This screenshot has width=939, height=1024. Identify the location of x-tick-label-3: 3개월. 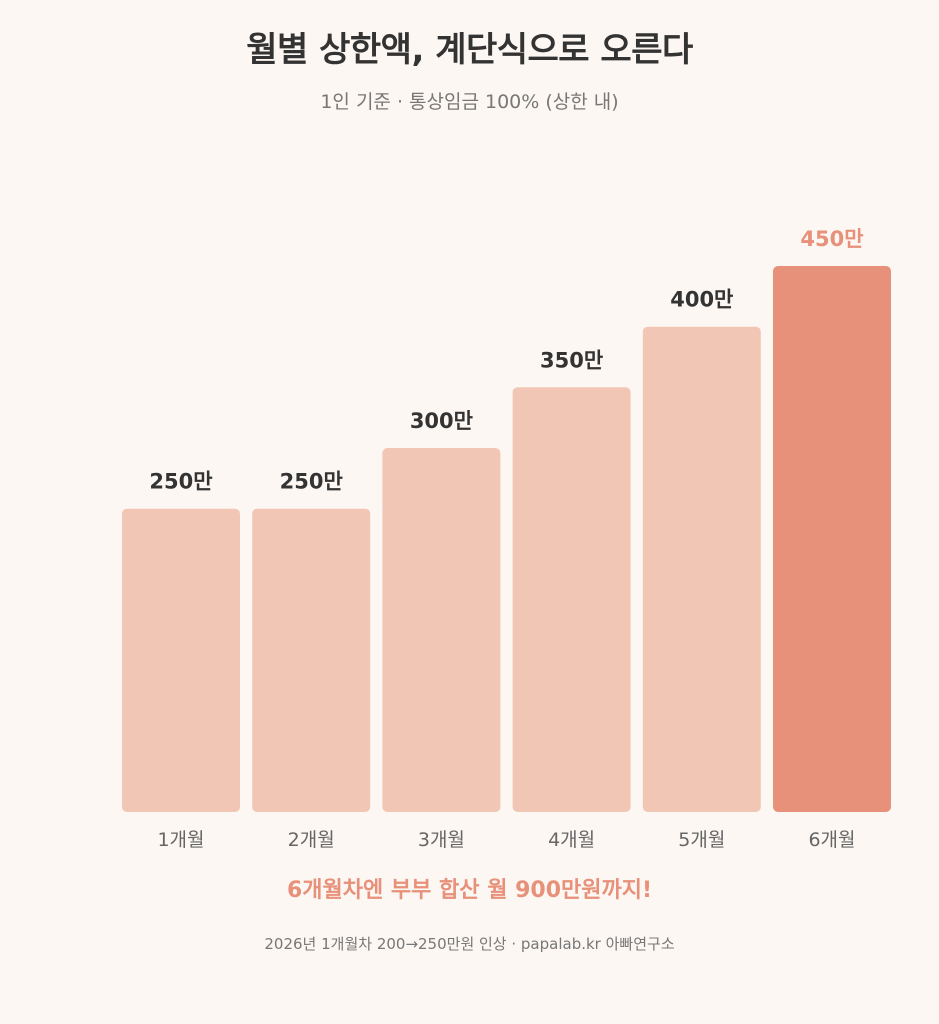
(441, 840).